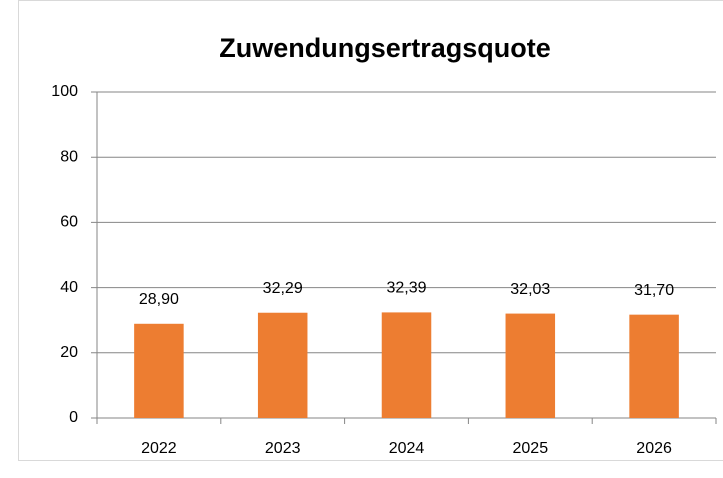 This screenshot has height=478, width=723. Describe the element at coordinates (406, 288) in the screenshot. I see `data-label: 32,39` at that location.